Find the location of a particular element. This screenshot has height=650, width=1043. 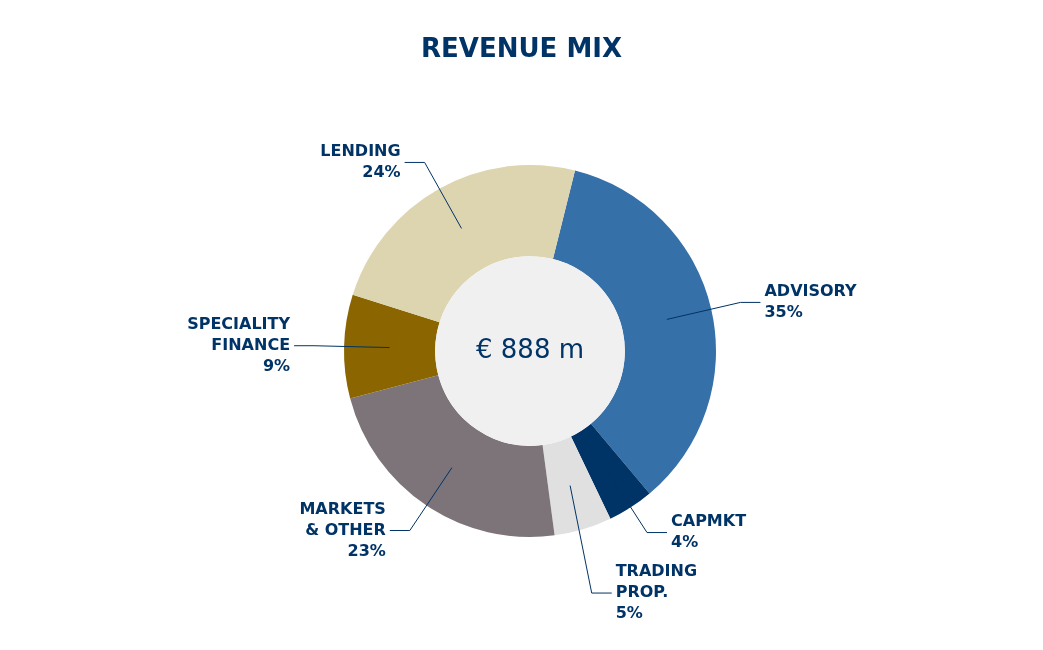

data-label: 9% is located at coordinates (276, 365).